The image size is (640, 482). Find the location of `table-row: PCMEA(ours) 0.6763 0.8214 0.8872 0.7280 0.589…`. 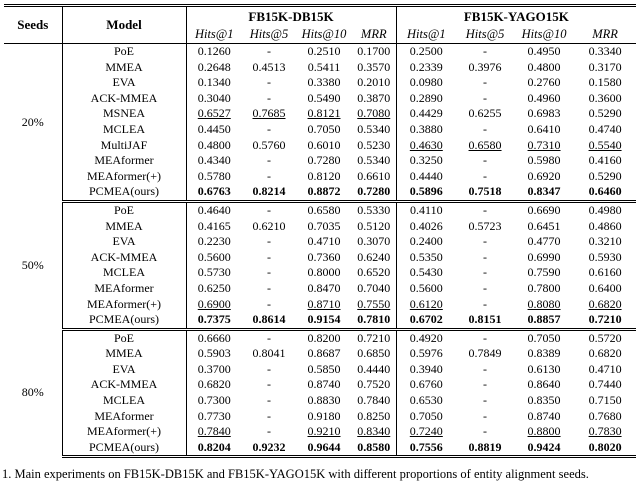

table-row: PCMEA(ours) 0.6763 0.8214 0.8872 0.7280 0.589… is located at coordinates (320, 193).